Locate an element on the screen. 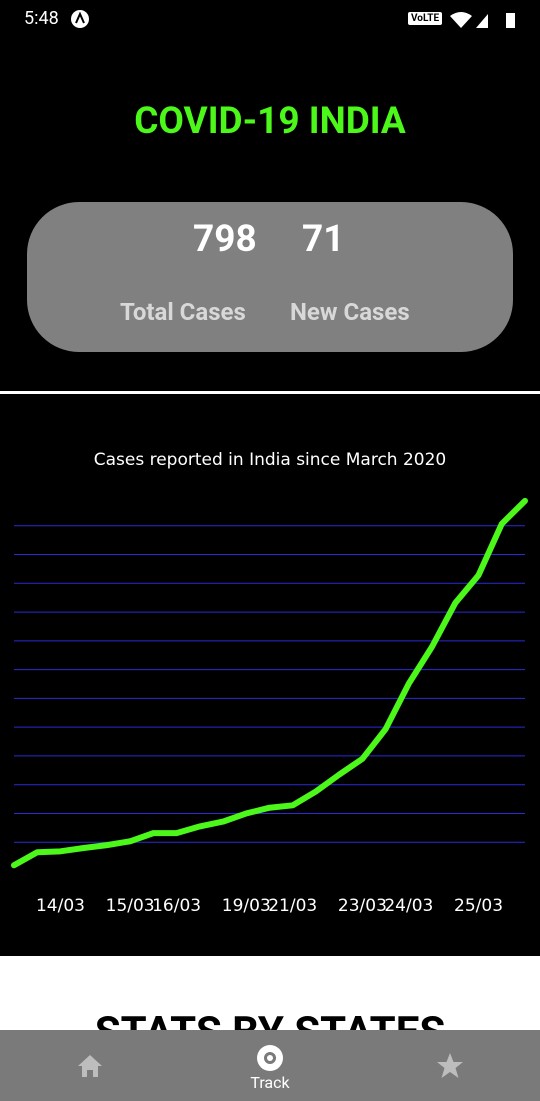 The image size is (540, 1101). bottom-nav is located at coordinates (270, 1065).